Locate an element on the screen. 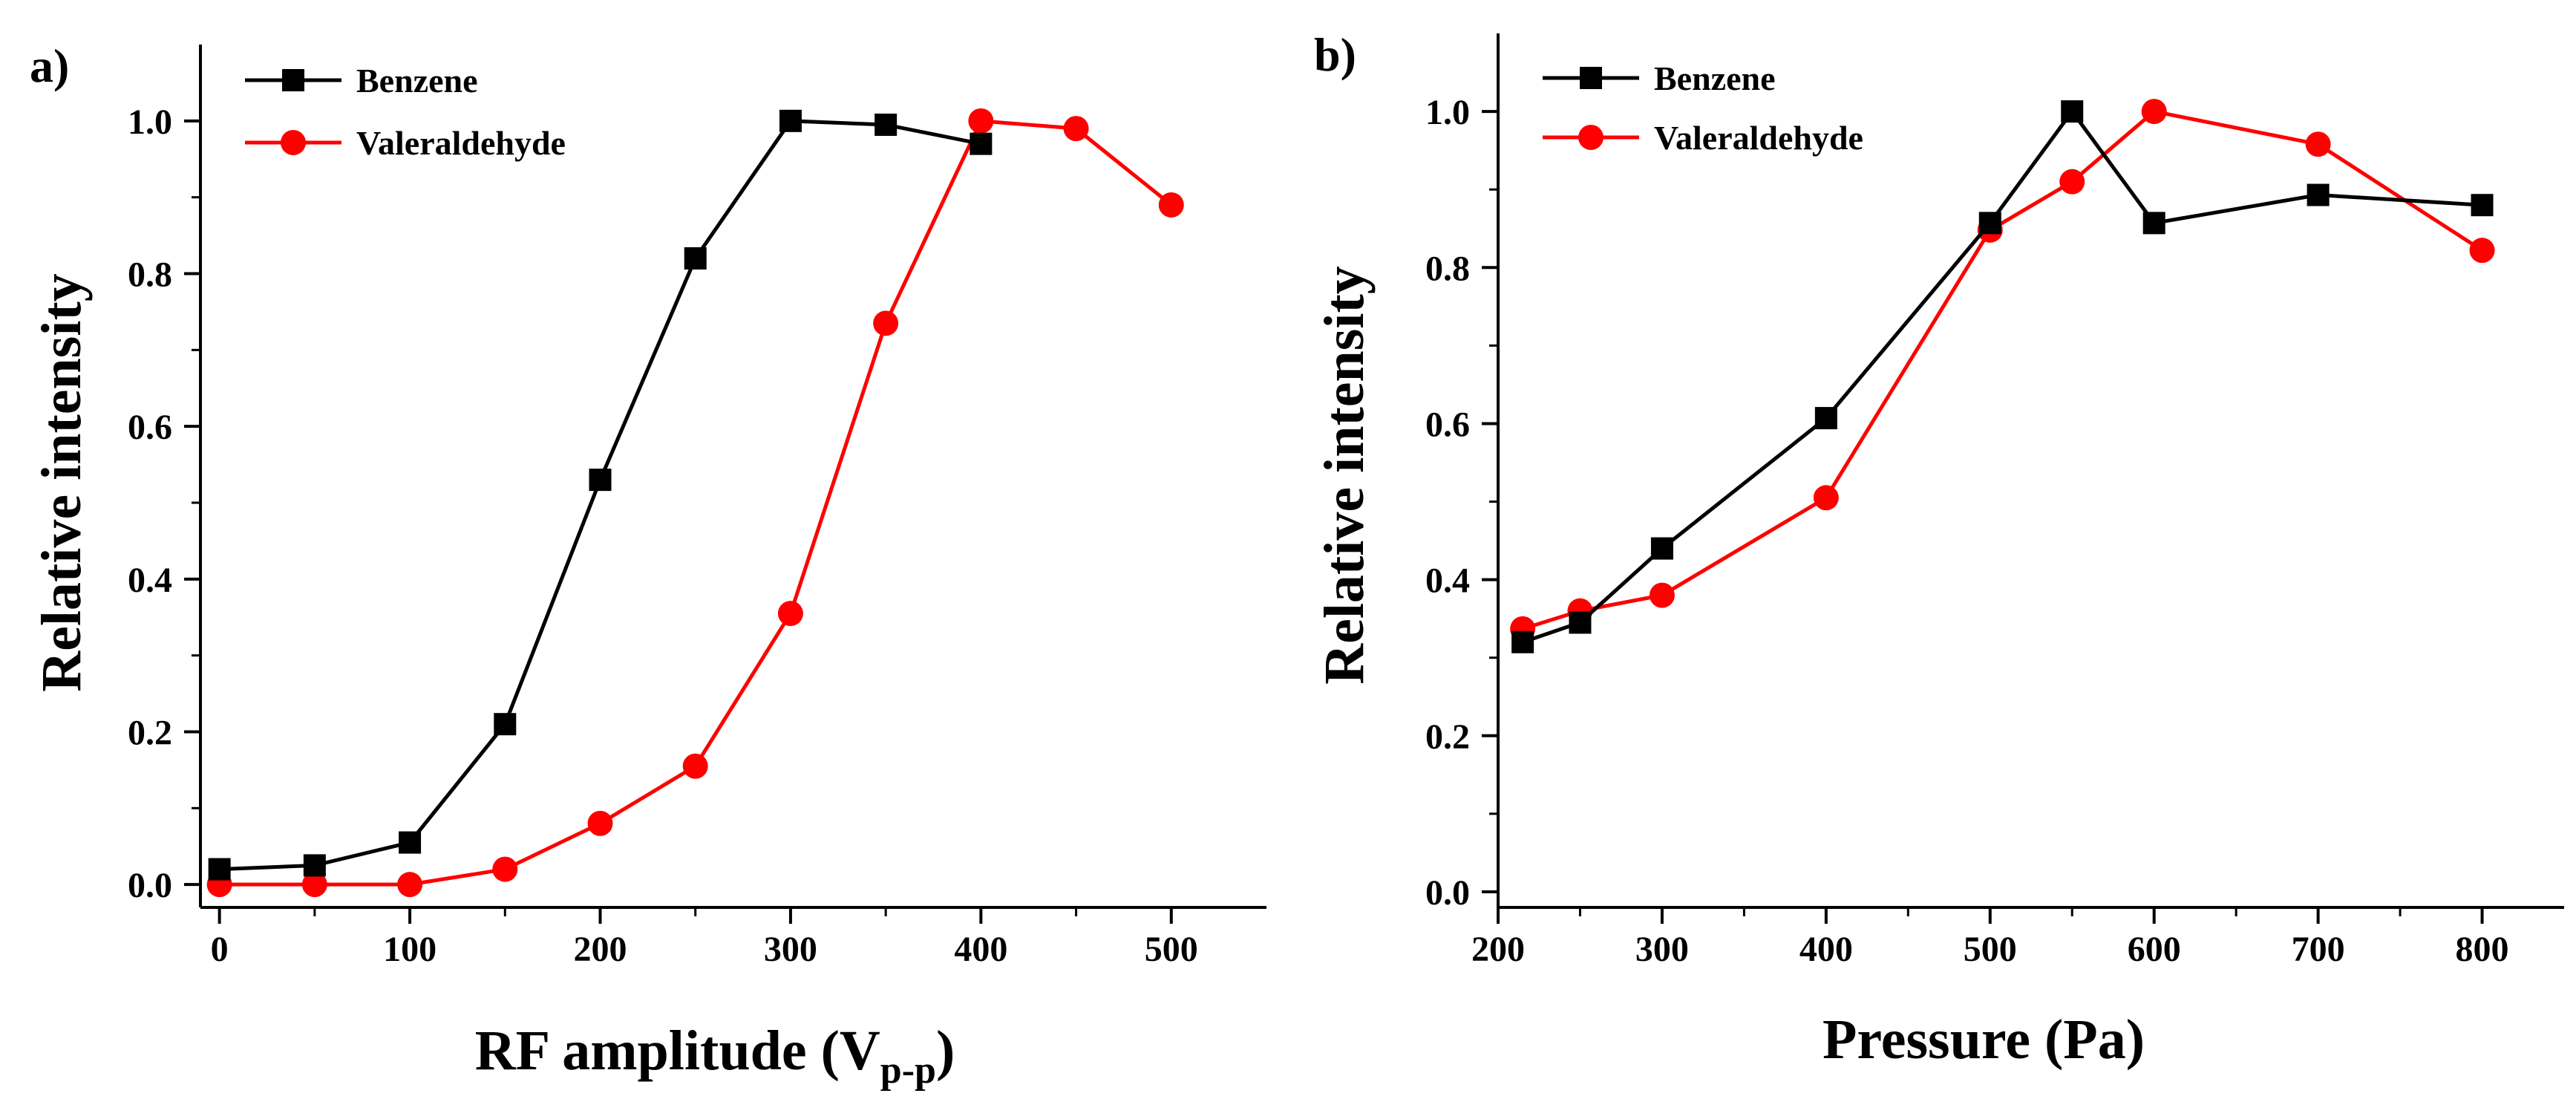  panel-a-x-tick-label: 400 is located at coordinates (981, 949).